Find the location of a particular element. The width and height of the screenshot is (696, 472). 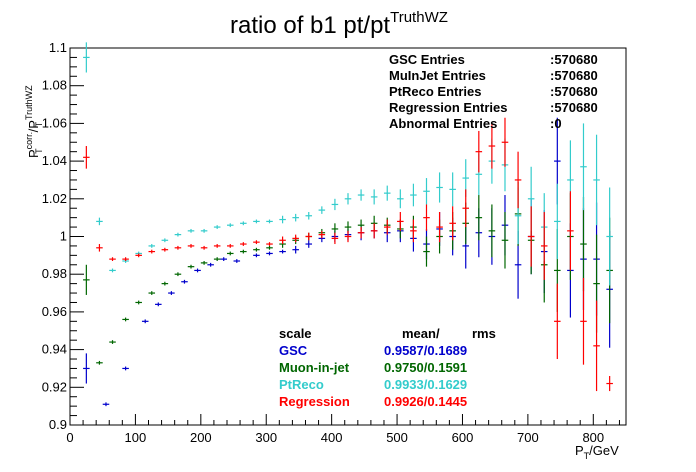

x-tick-label: 600 is located at coordinates (463, 437).